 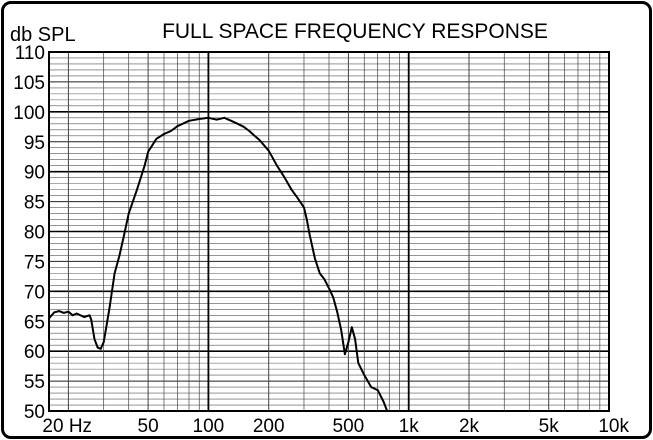 What do you see at coordinates (30, 53) in the screenshot?
I see `y-tick-label: 110` at bounding box center [30, 53].